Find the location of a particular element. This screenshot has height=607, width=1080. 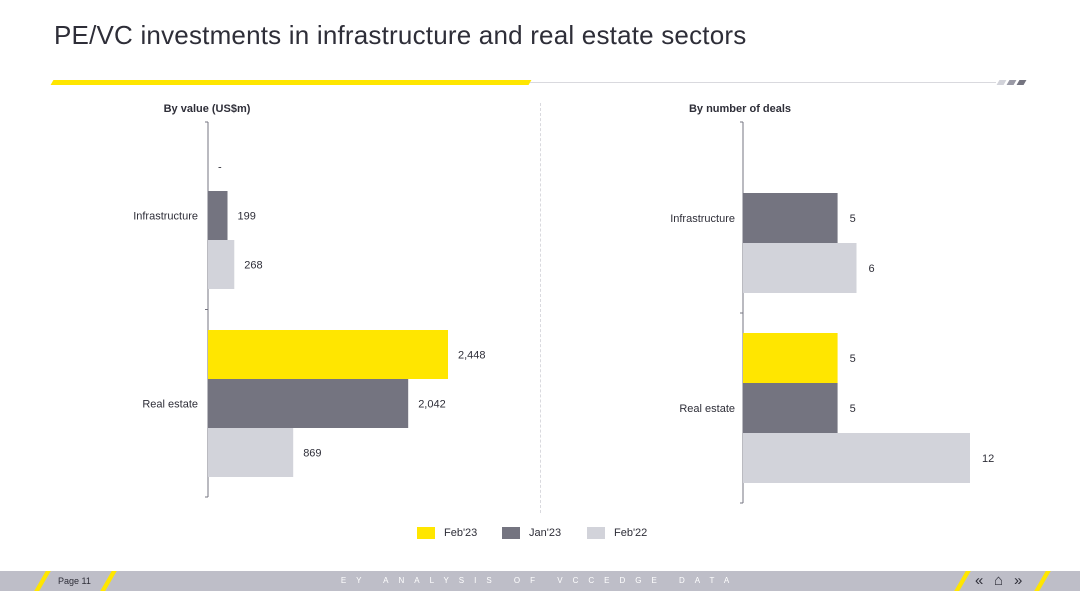

chart-2-title: By number of deals is located at coordinates (740, 109).